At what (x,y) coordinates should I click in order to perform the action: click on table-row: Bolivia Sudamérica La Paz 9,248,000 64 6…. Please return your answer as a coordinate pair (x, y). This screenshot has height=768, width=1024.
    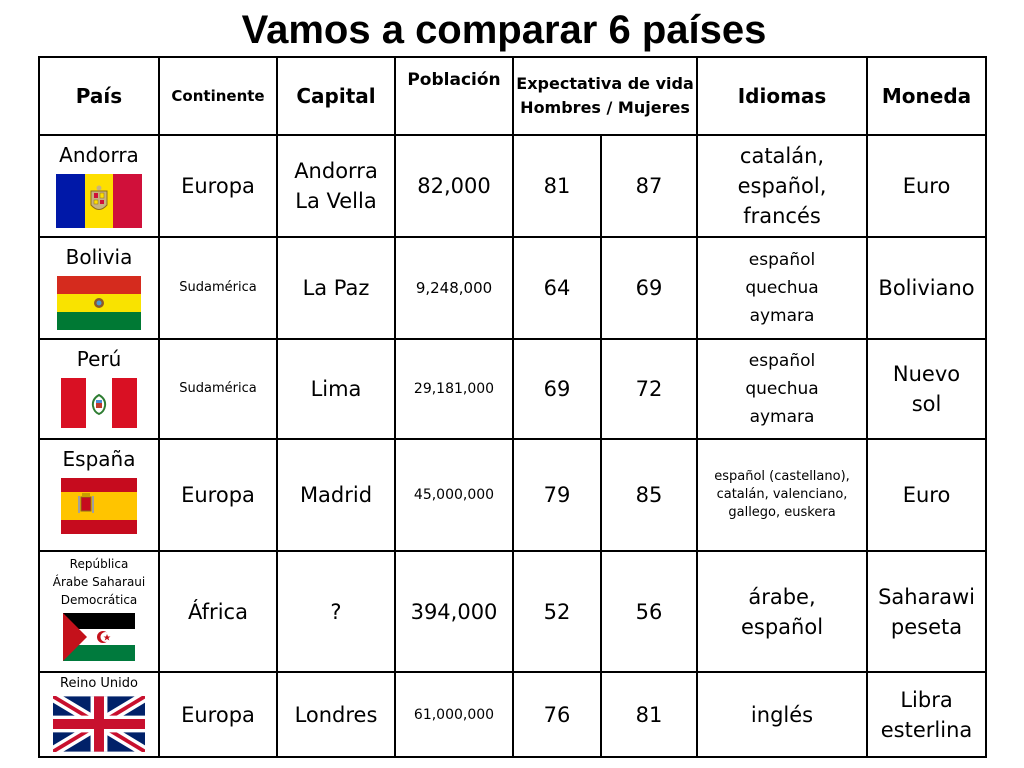
    Looking at the image, I should click on (513, 288).